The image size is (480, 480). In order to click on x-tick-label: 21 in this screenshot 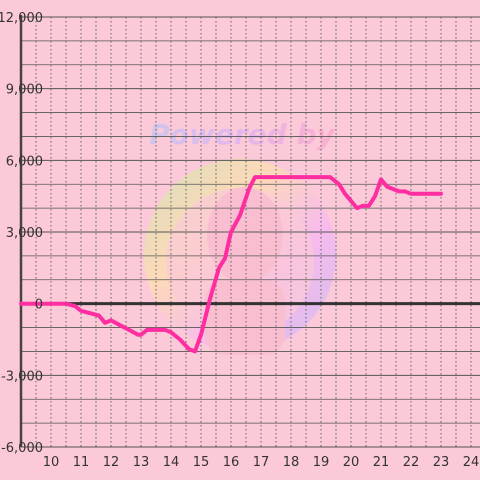, I will do `click(381, 462)`.